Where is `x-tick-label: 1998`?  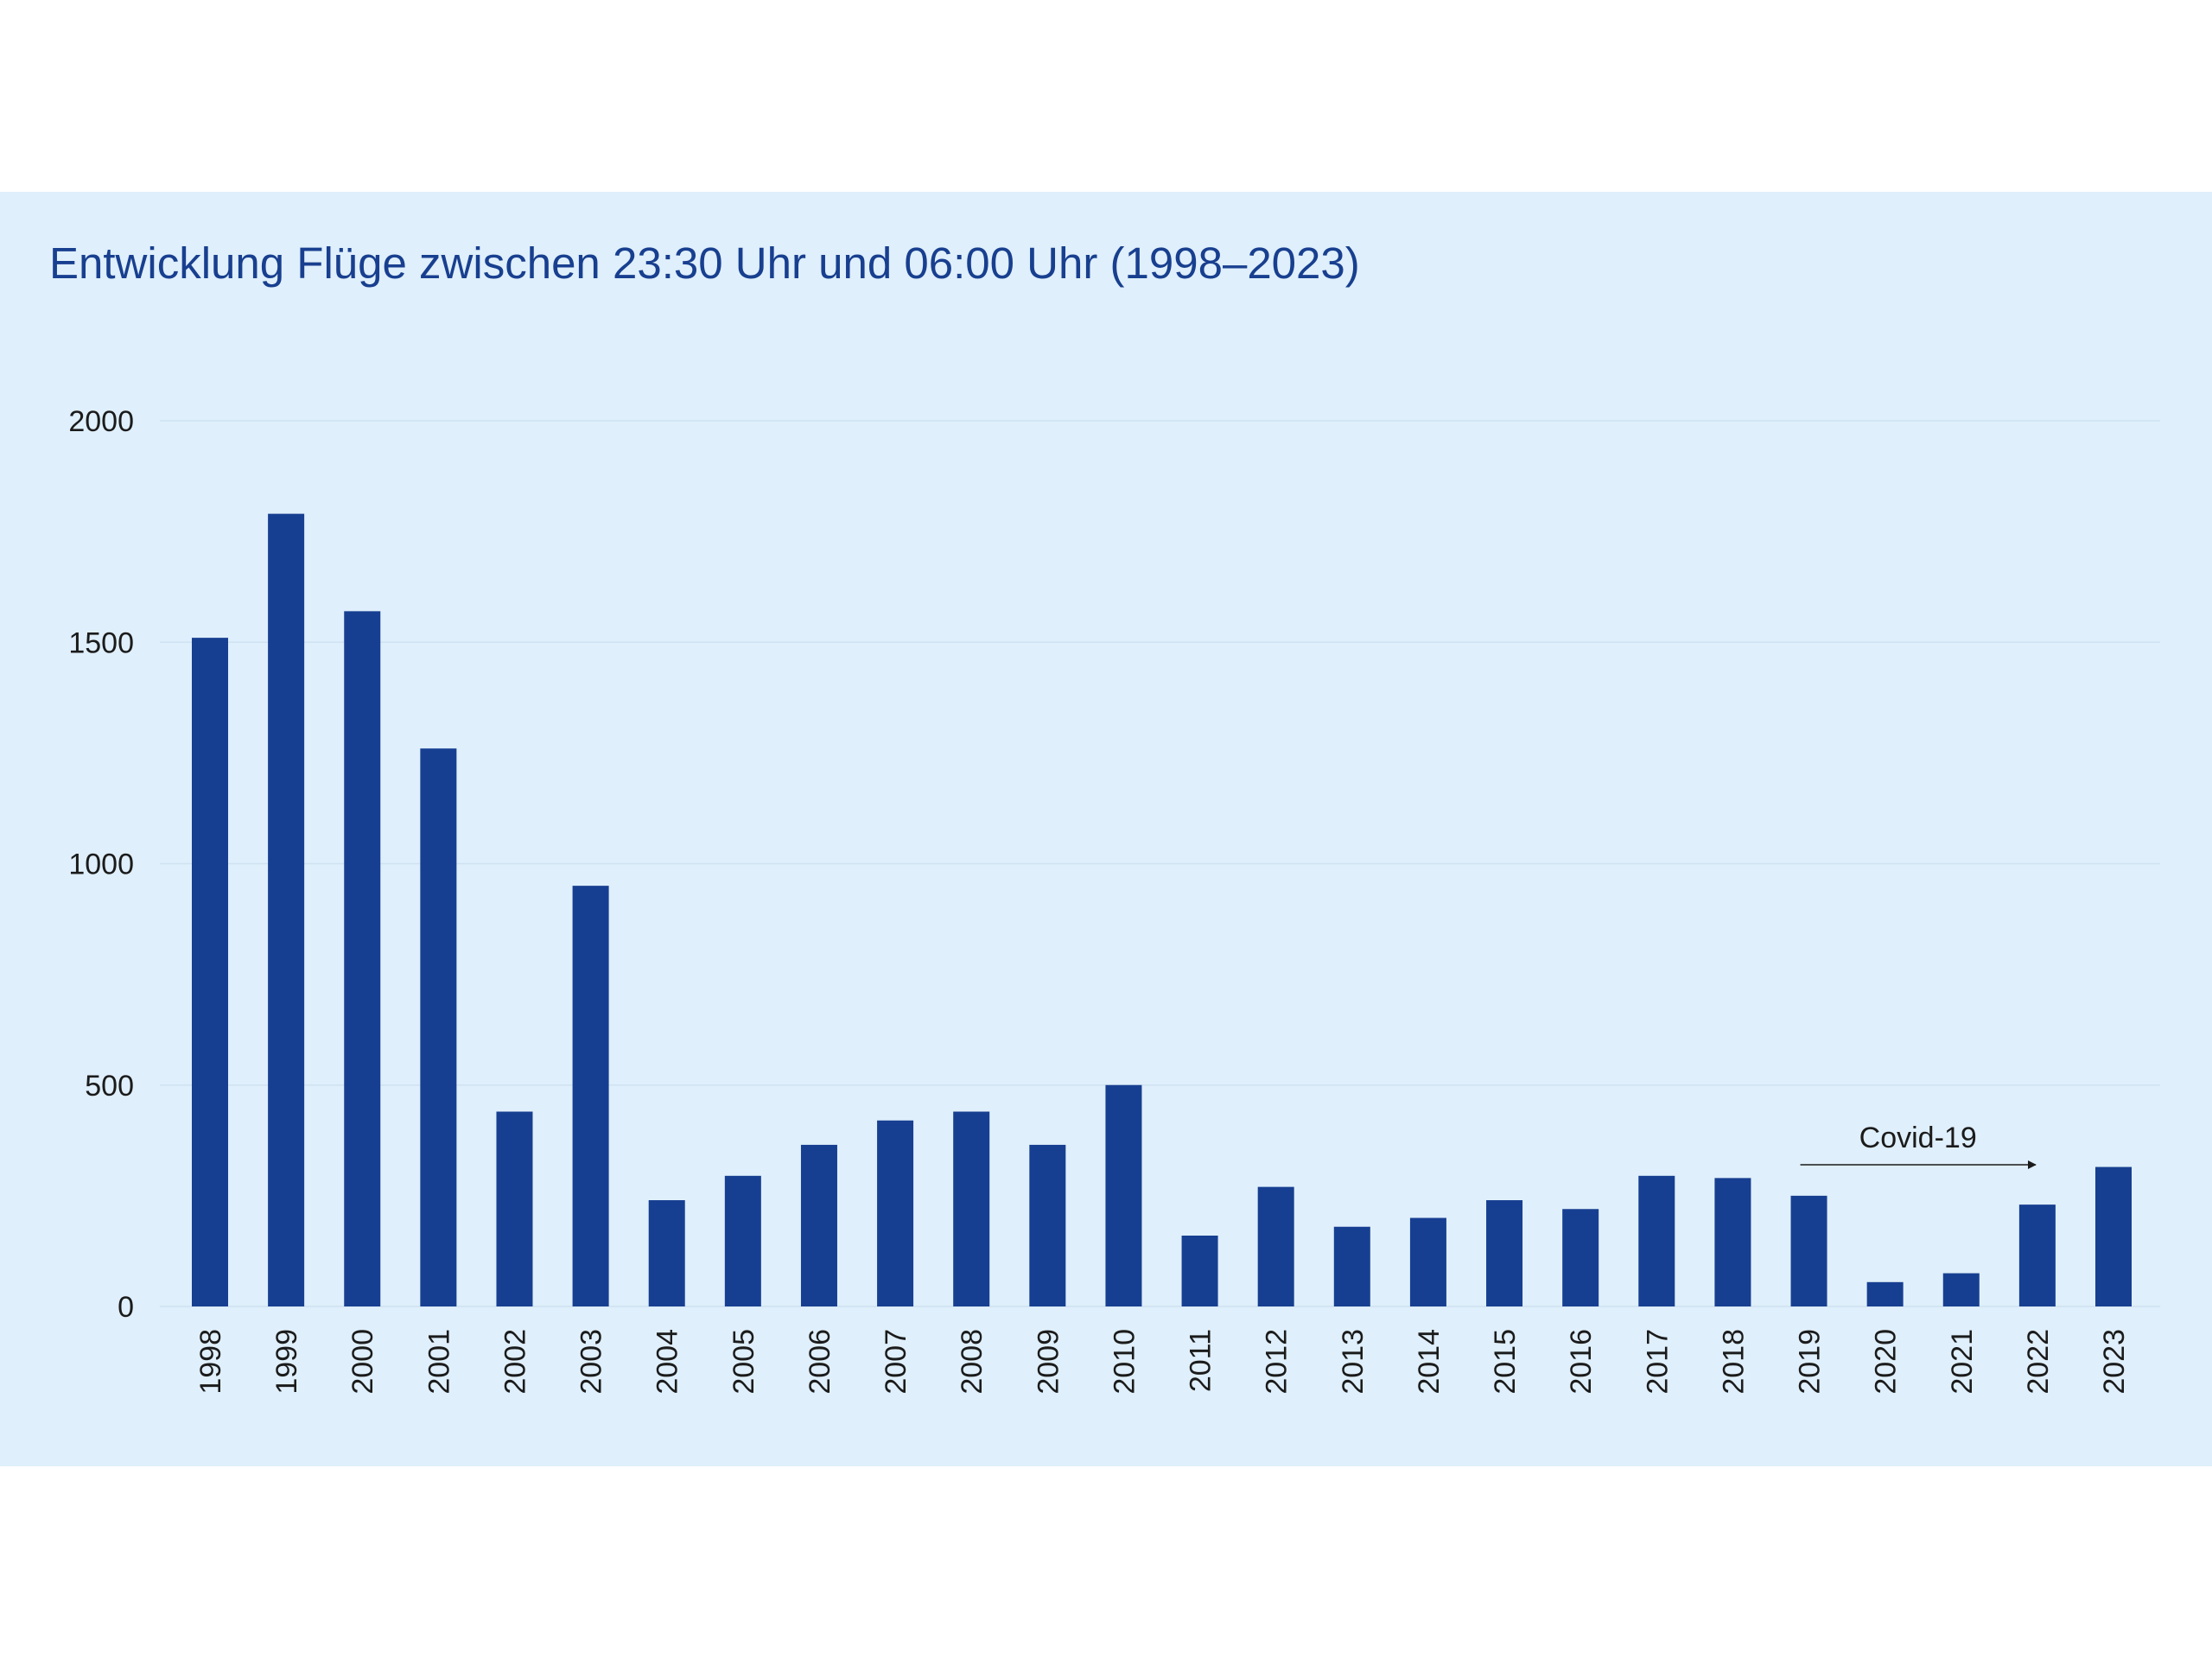 x-tick-label: 1998 is located at coordinates (210, 1362).